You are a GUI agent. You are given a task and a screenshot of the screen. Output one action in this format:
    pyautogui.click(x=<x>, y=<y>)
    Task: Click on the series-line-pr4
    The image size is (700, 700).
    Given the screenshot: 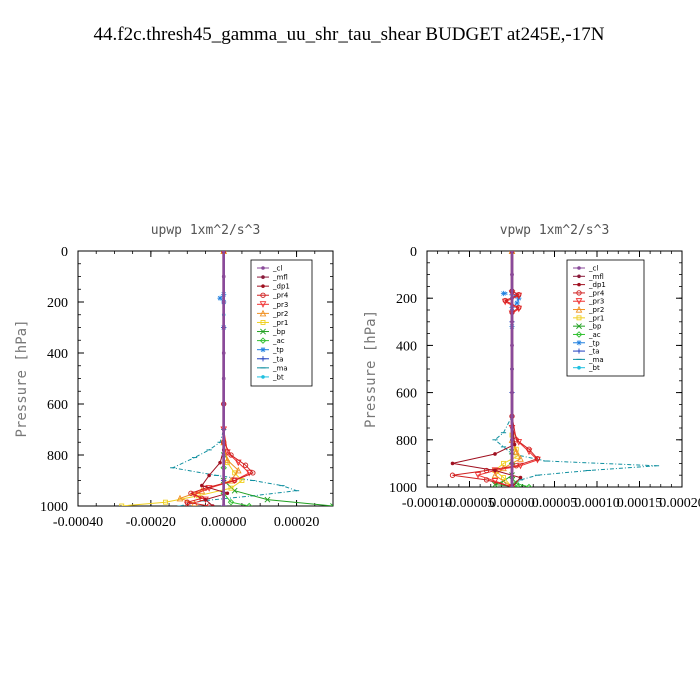 What is the action you would take?
    pyautogui.click(x=495, y=369)
    